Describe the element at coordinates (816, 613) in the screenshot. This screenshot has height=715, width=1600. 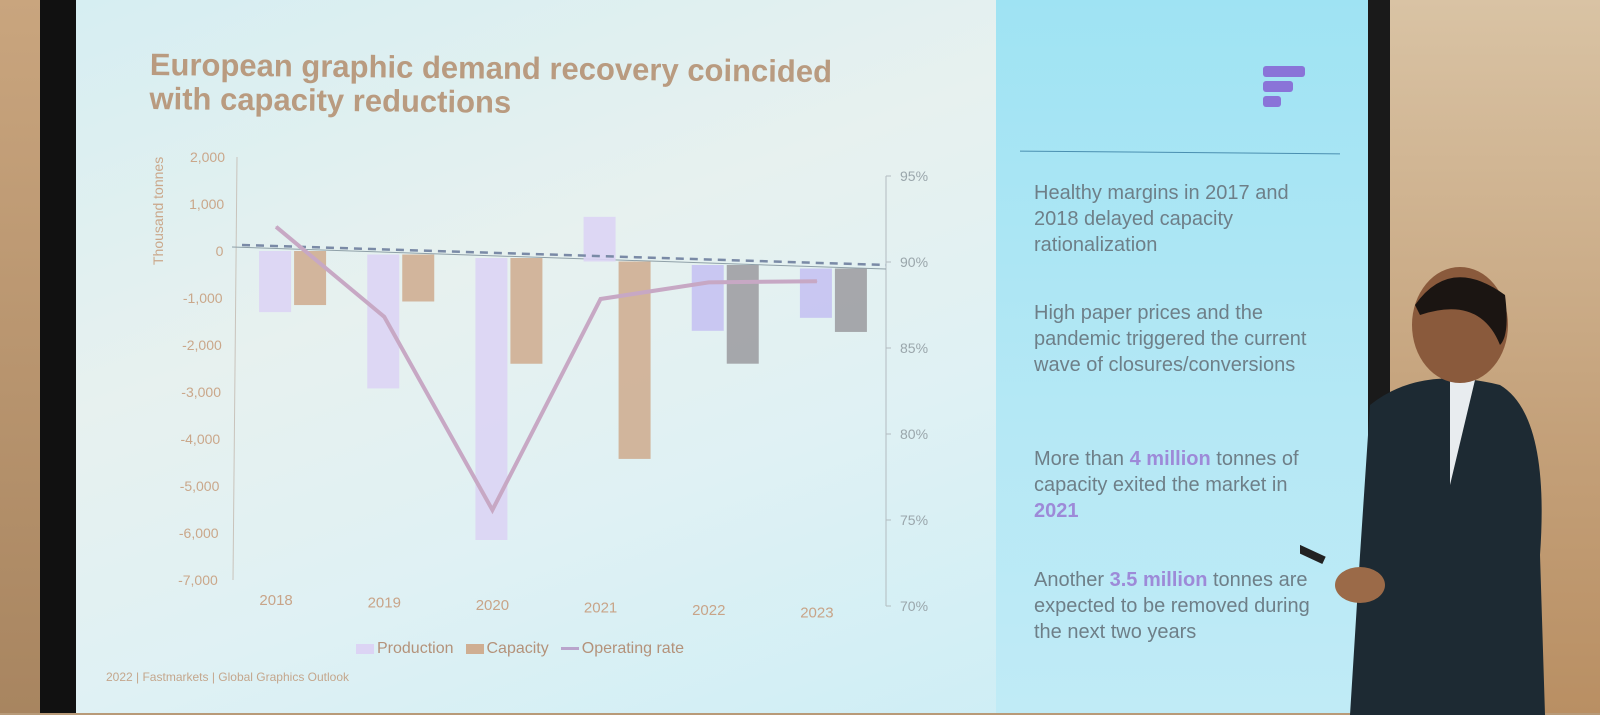
I see `x-tick-label: 2023` at that location.